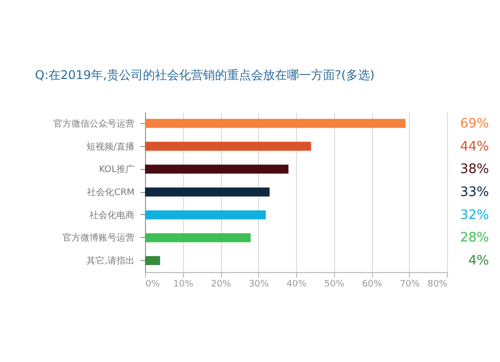  I want to click on y-tick-label: 社会化电商, so click(112, 215).